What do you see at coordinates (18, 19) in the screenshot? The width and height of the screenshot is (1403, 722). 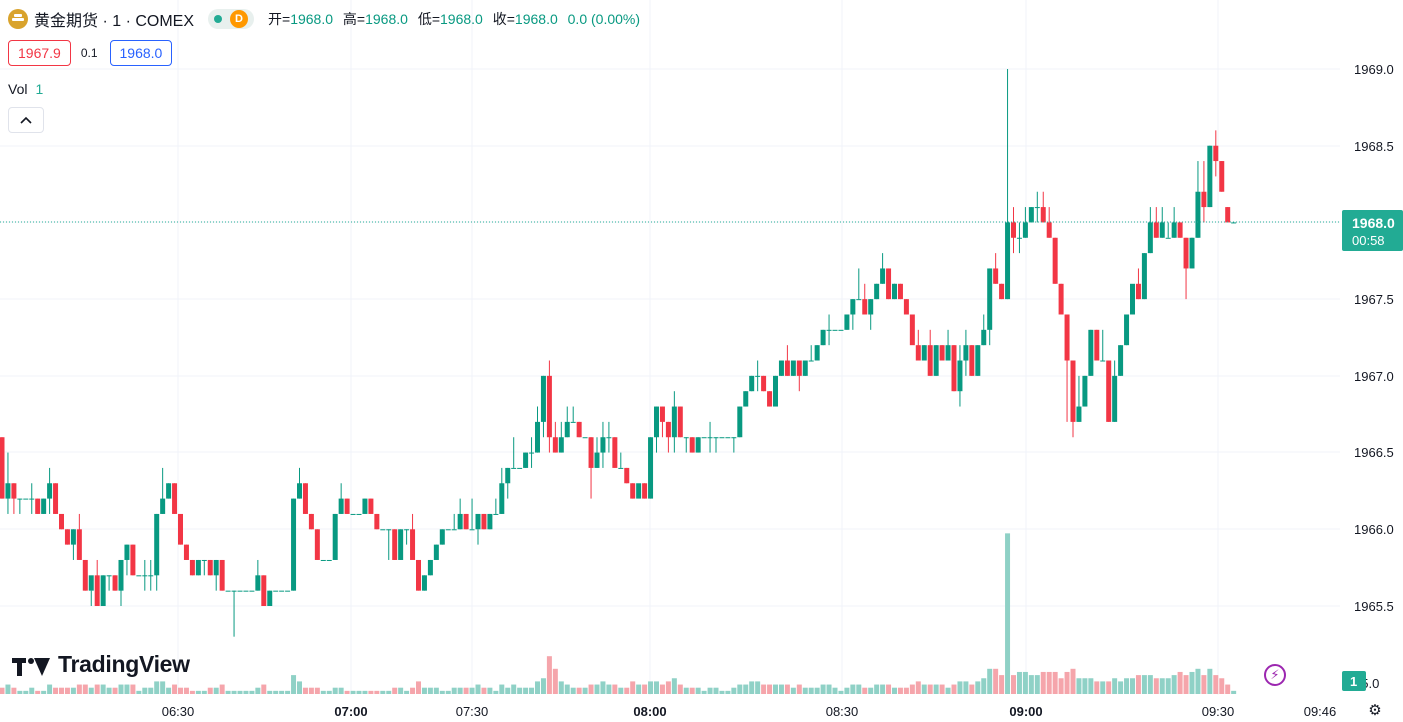 I see `gold-bars-icon` at bounding box center [18, 19].